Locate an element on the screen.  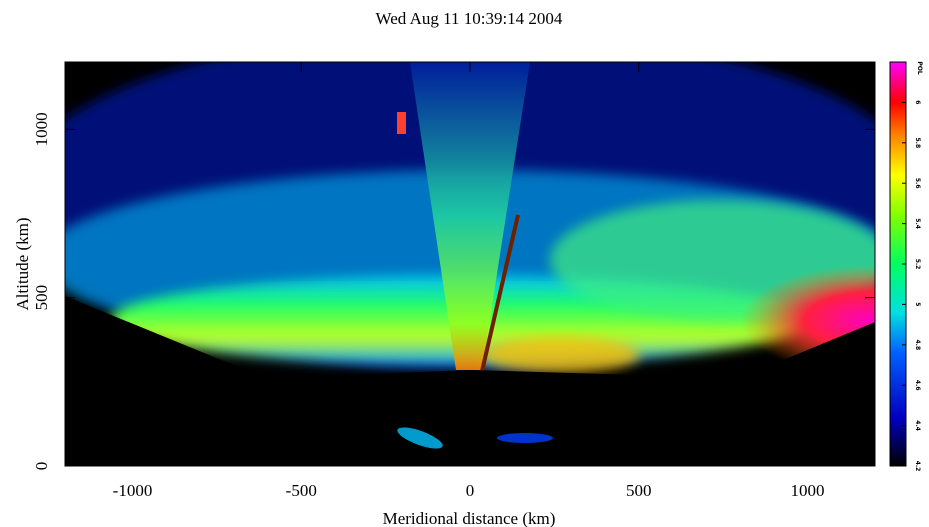
x-tick-label: -1000 is located at coordinates (133, 490).